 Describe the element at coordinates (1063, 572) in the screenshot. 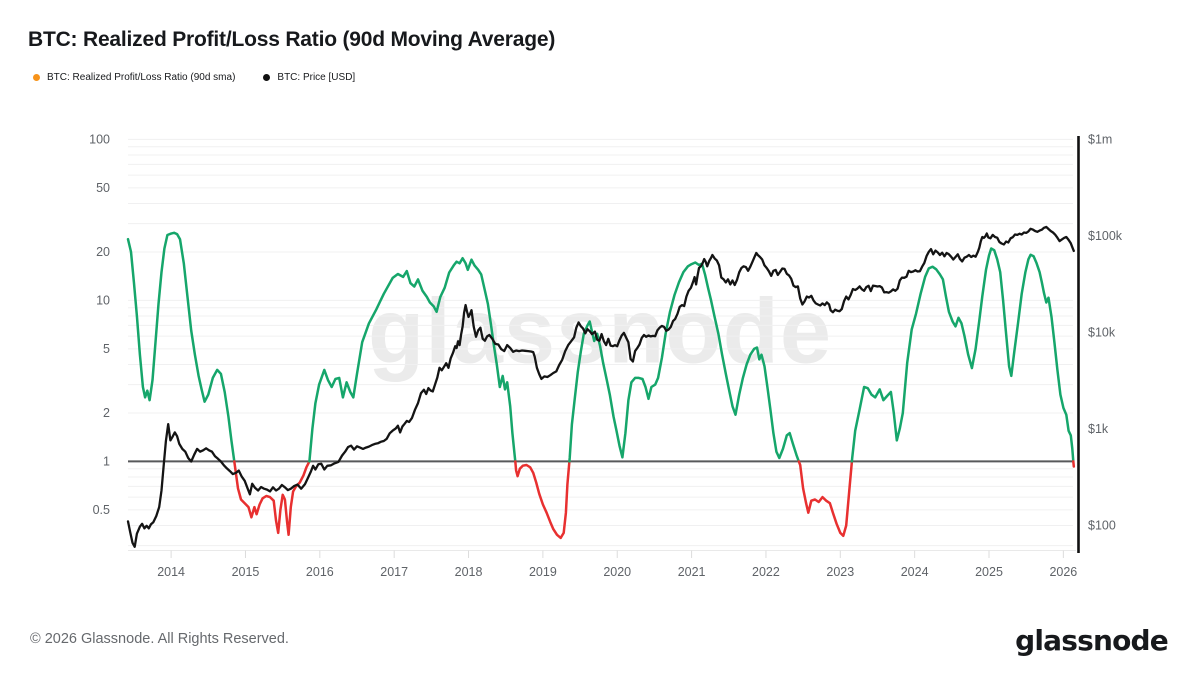

I see `x-axis-tick-label: 2026` at that location.